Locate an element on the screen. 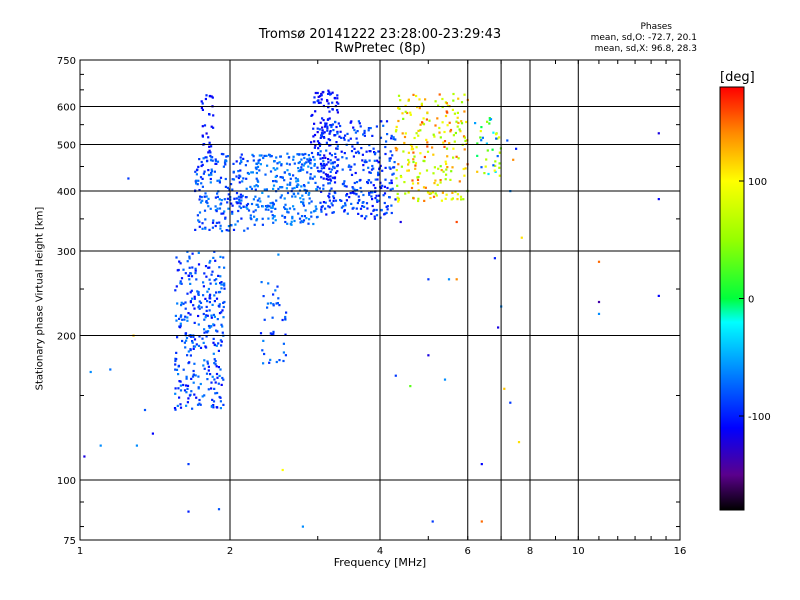  x-tick-label: 16 is located at coordinates (680, 551).